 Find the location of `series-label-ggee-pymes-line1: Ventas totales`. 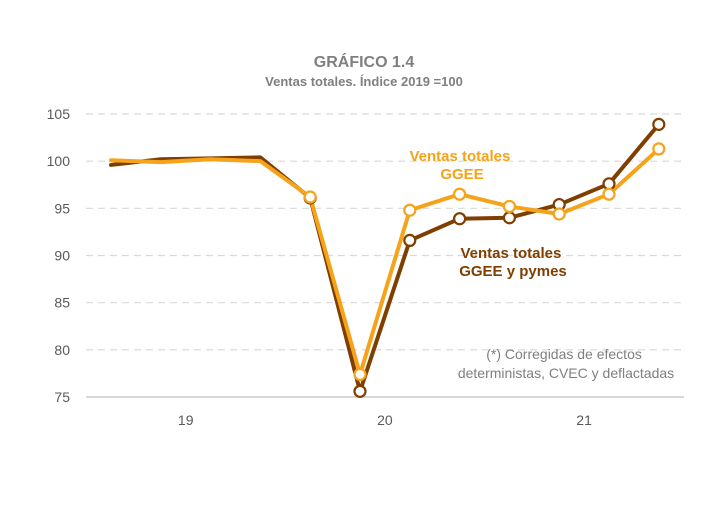

series-label-ggee-pymes-line1: Ventas totales is located at coordinates (510, 253).